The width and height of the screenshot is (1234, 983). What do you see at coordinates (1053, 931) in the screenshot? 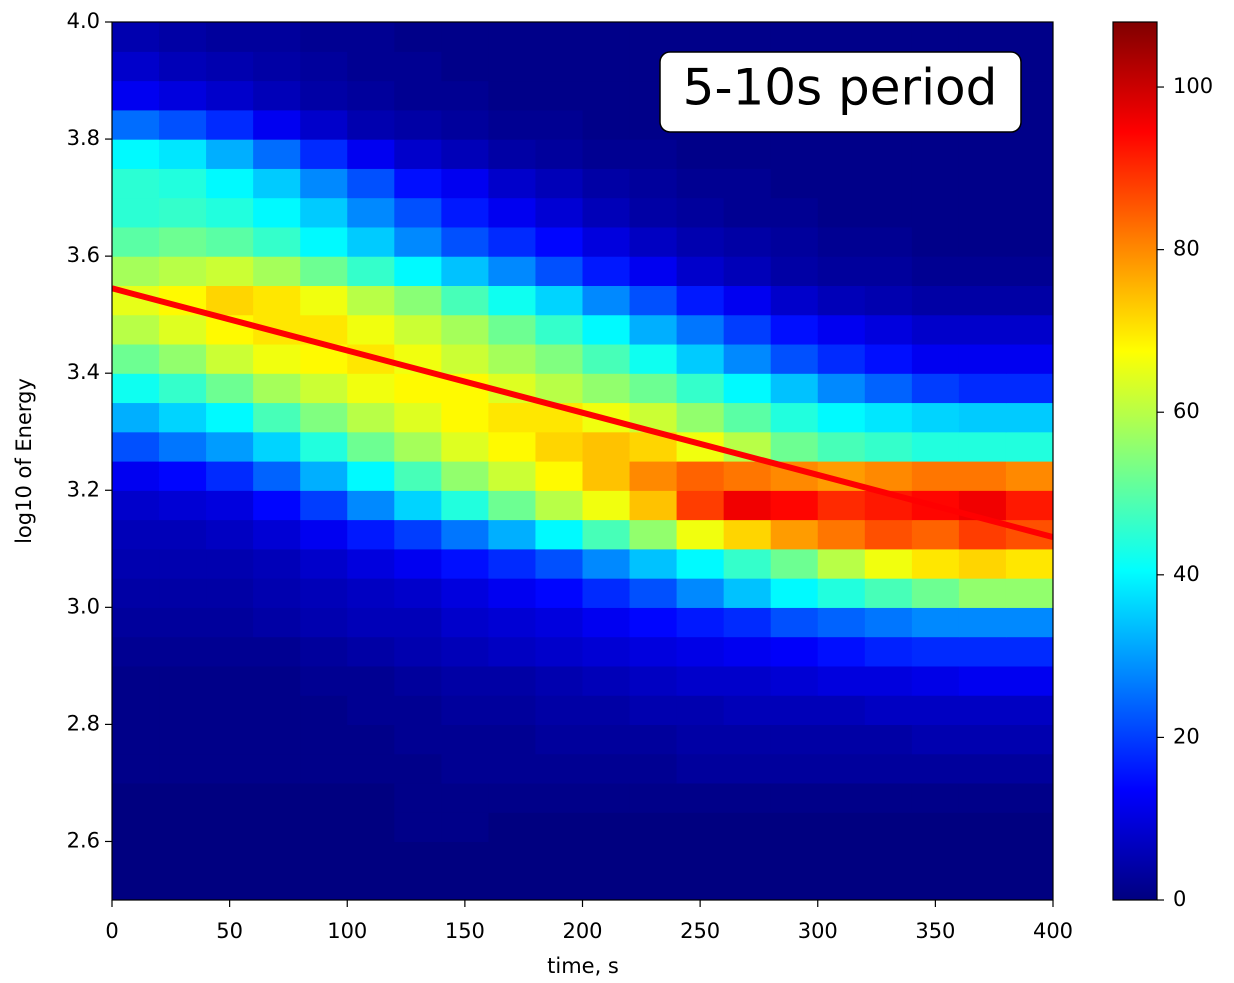
I see `x-tick-label: 400` at bounding box center [1053, 931].